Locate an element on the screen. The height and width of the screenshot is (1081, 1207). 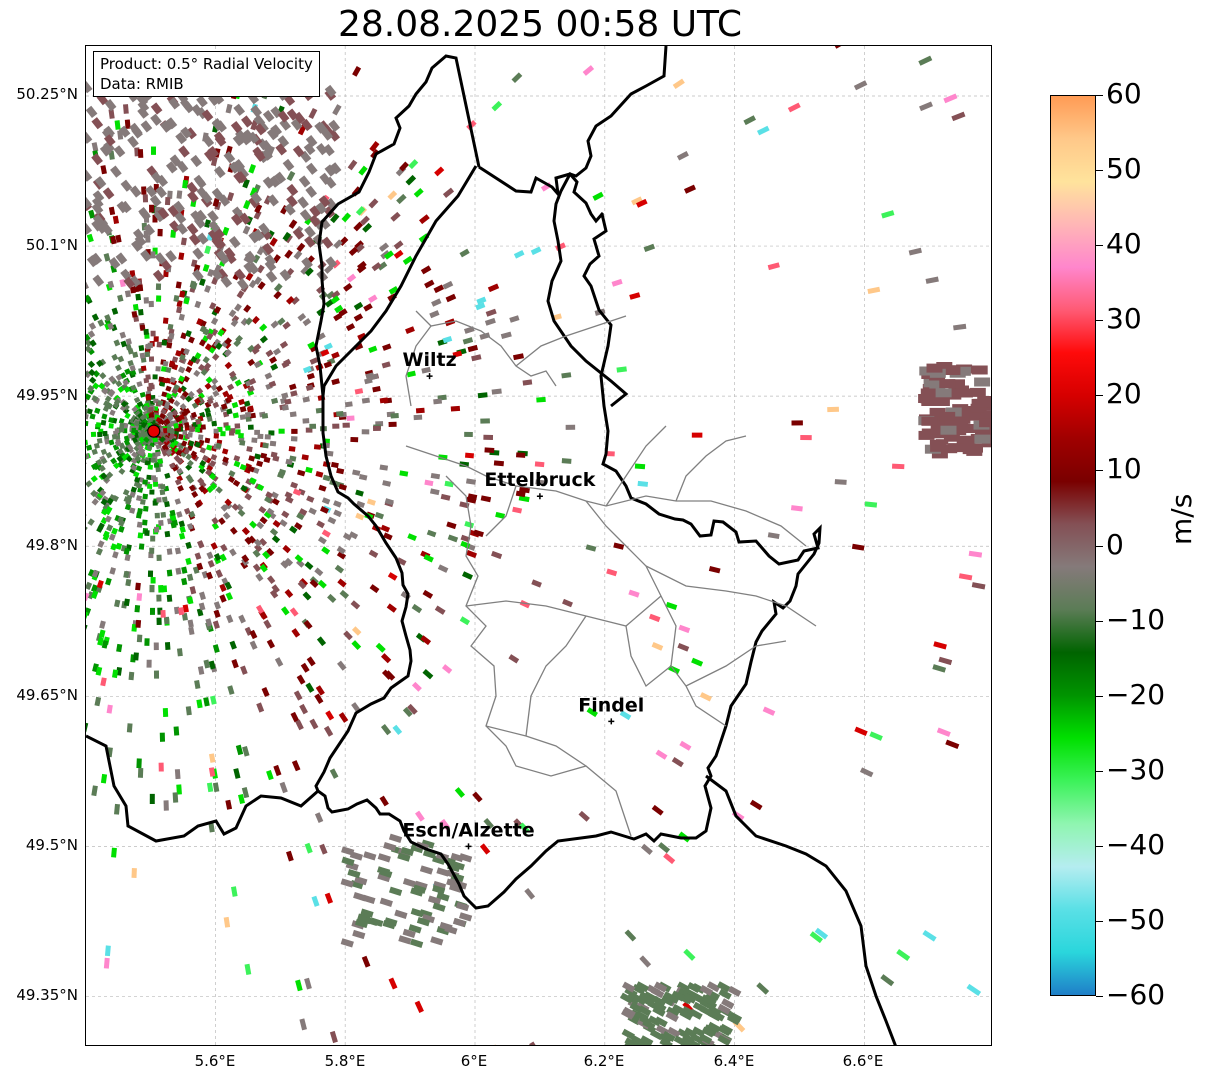
city-marker: Findel is located at coordinates (611, 709).